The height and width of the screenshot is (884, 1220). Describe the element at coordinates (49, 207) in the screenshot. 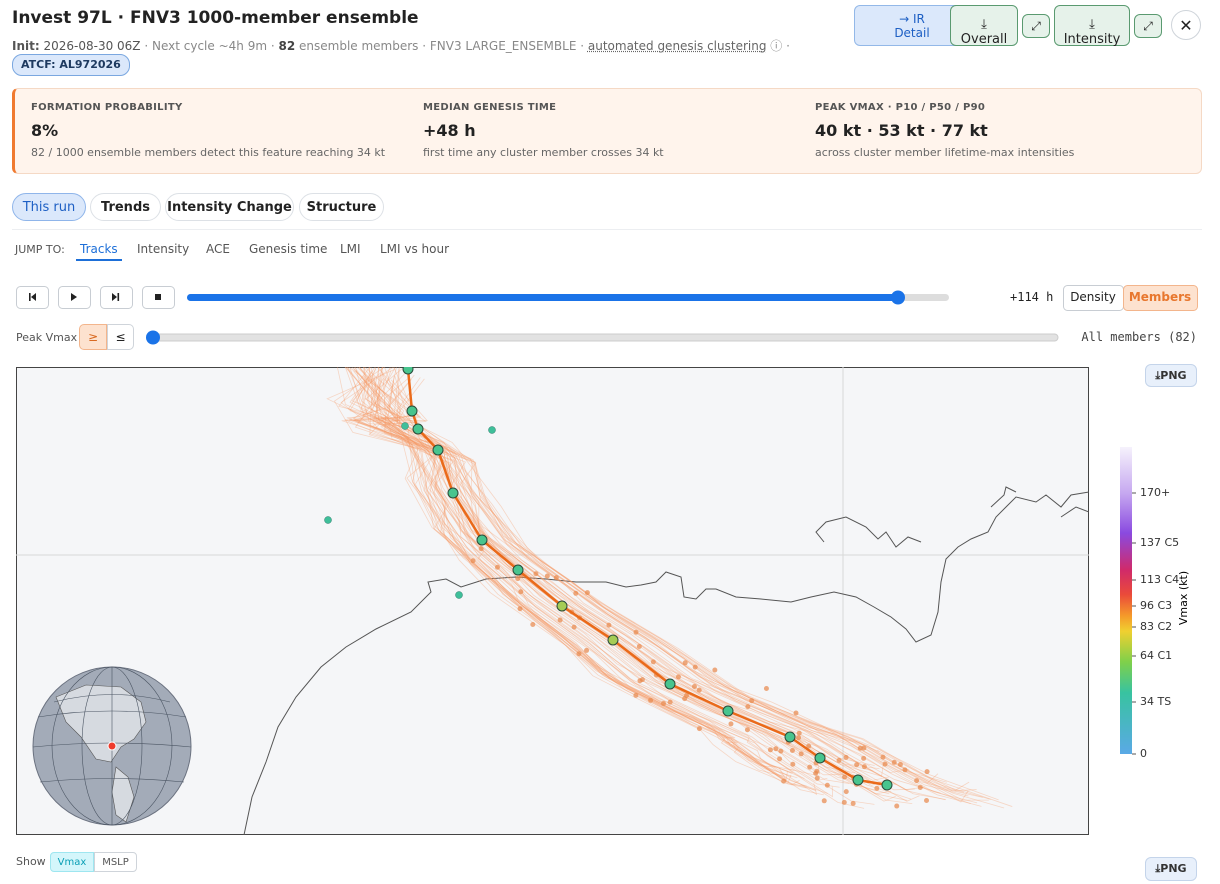

I see `tab: This run` at that location.